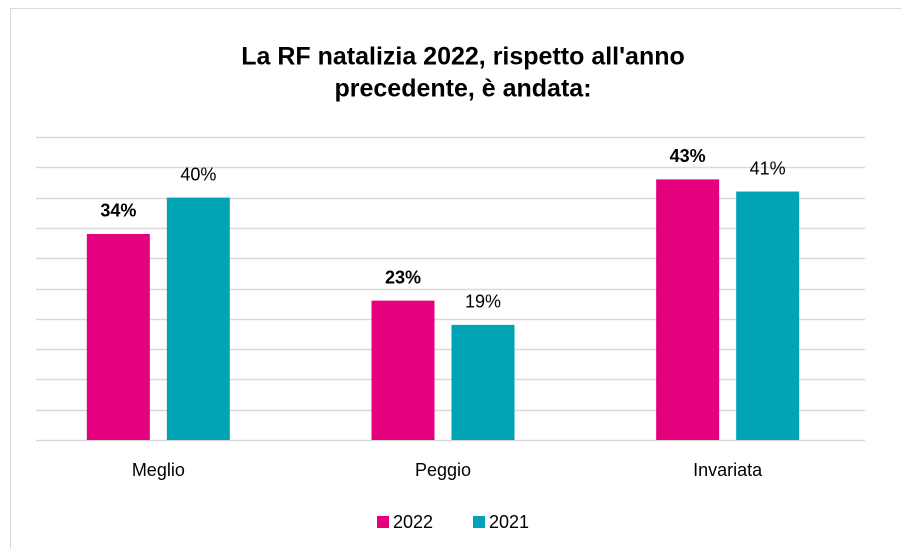 This screenshot has width=901, height=549. I want to click on legend-label: 2022, so click(413, 522).